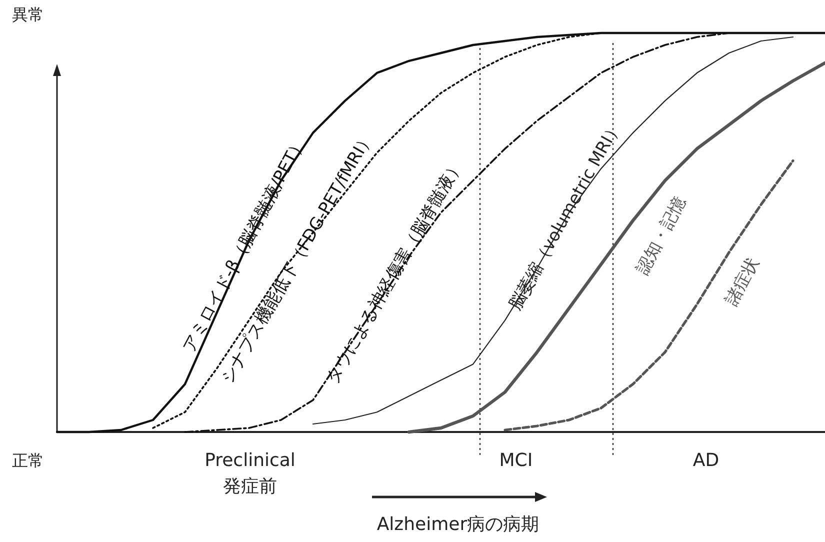 This screenshot has width=825, height=542. I want to click on text: Preclinical 発症前, so click(250, 473).